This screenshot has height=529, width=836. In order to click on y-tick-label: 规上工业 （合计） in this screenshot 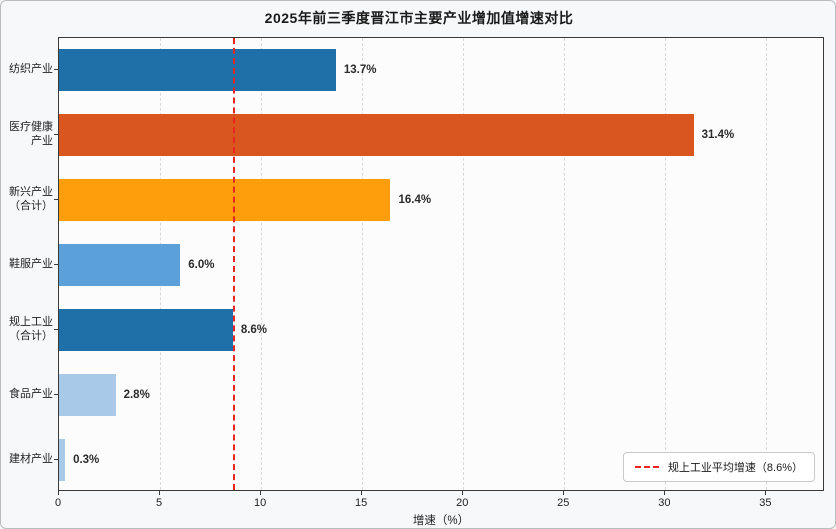, I will do `click(31, 328)`.